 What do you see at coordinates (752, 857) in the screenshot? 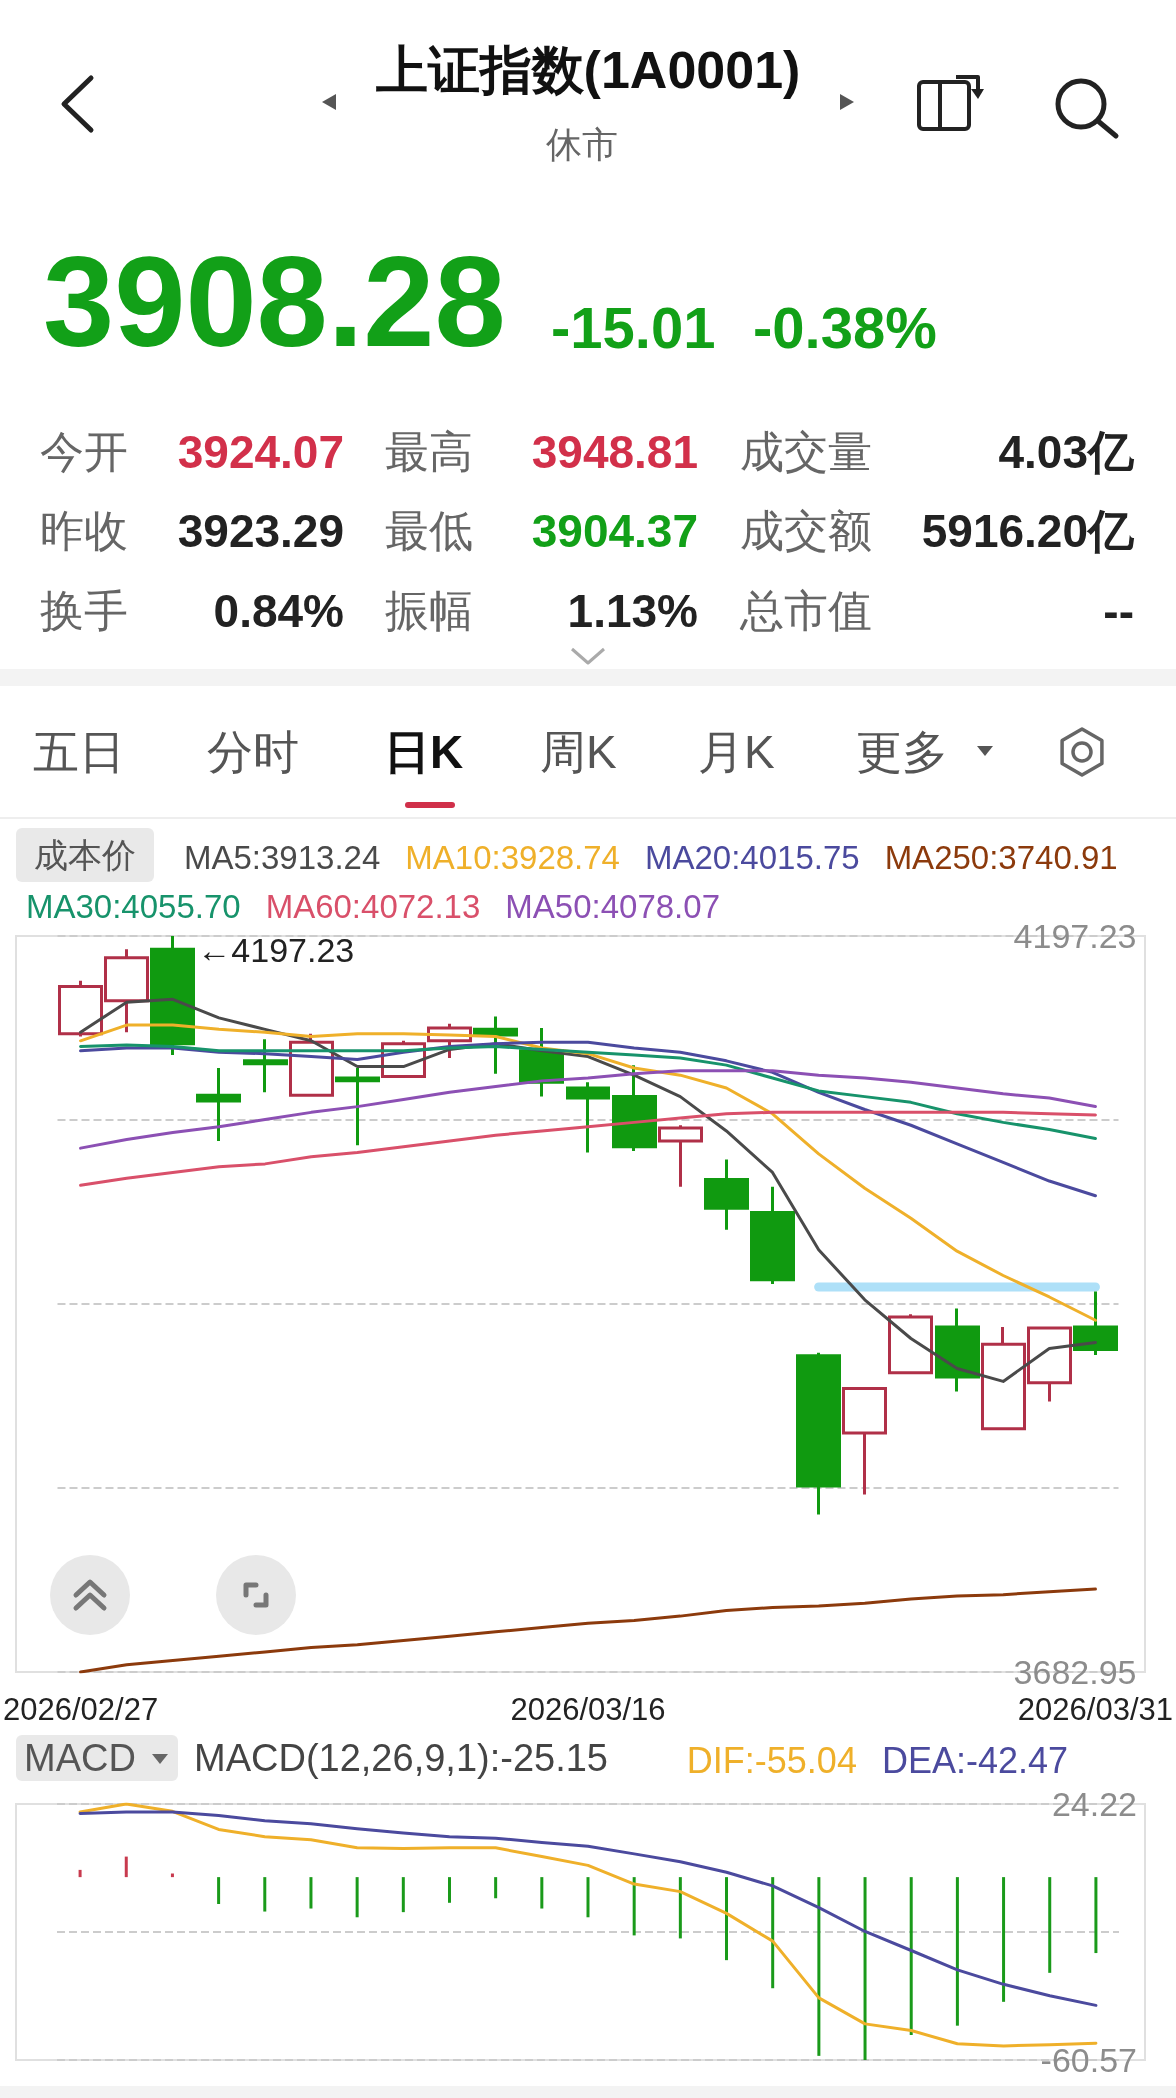
I see `text: MA20:4015.75` at bounding box center [752, 857].